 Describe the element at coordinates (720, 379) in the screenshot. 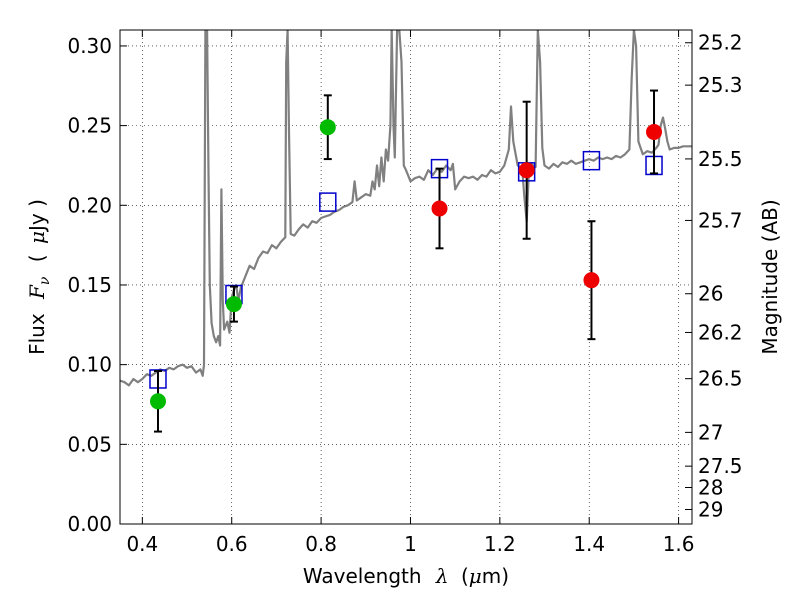

I see `mag-tick-label: 26.5` at that location.